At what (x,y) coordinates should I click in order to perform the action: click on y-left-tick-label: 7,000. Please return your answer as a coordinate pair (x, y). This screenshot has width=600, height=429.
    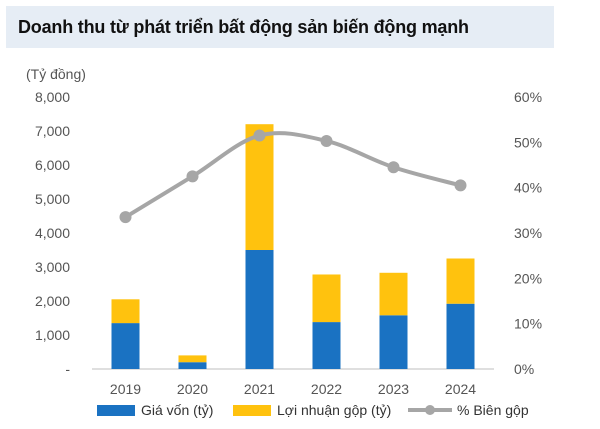
    Looking at the image, I should click on (52, 131).